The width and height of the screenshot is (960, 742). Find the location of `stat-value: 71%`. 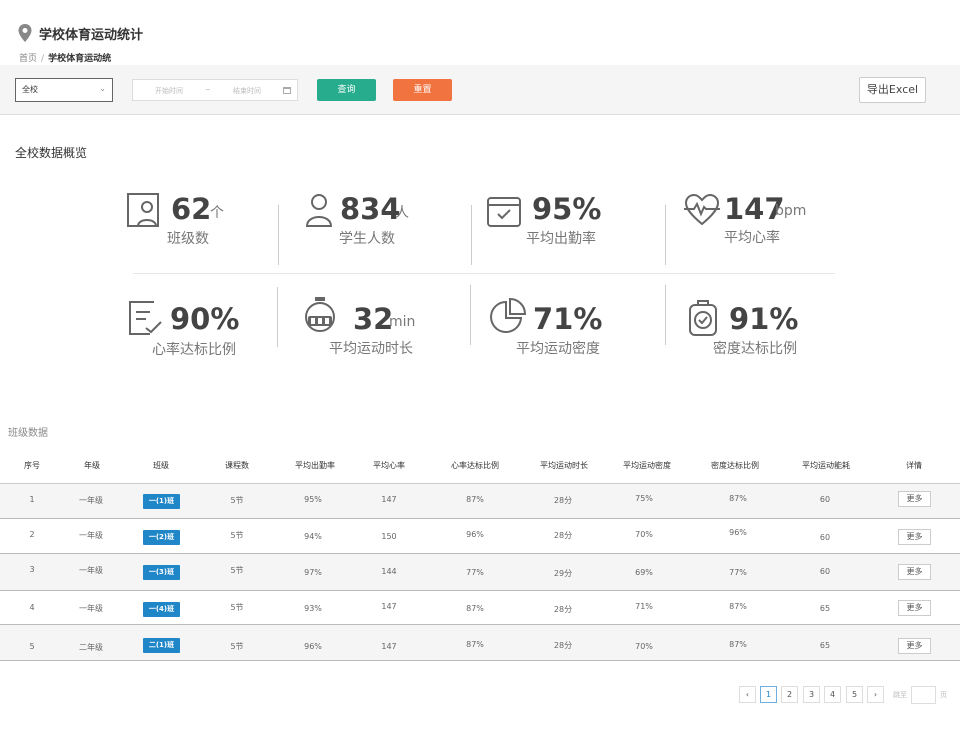

stat-value: 71% is located at coordinates (568, 319).